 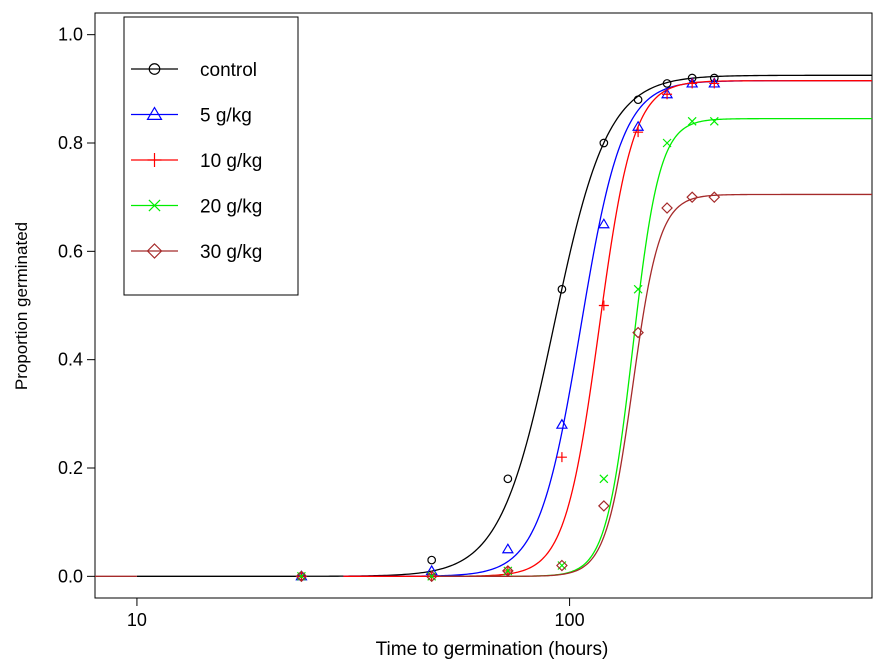 I want to click on y-tick-label: 0.8, so click(x=70, y=143).